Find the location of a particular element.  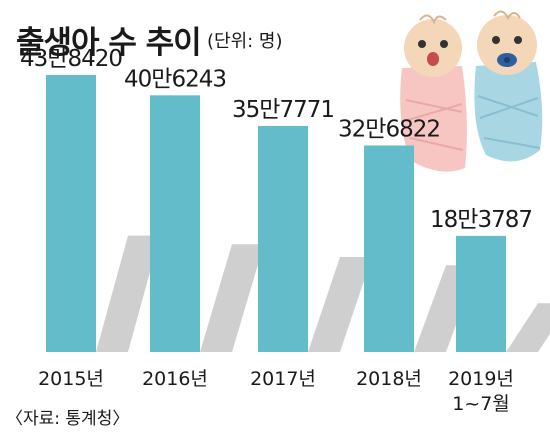

unit-note: (단위: 명) is located at coordinates (245, 41).